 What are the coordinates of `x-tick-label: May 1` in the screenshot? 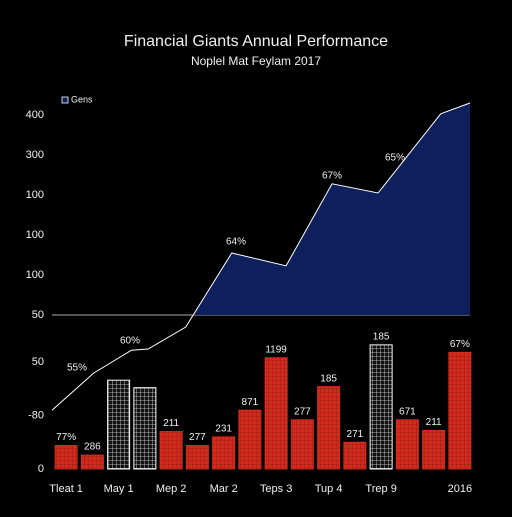 It's located at (119, 489).